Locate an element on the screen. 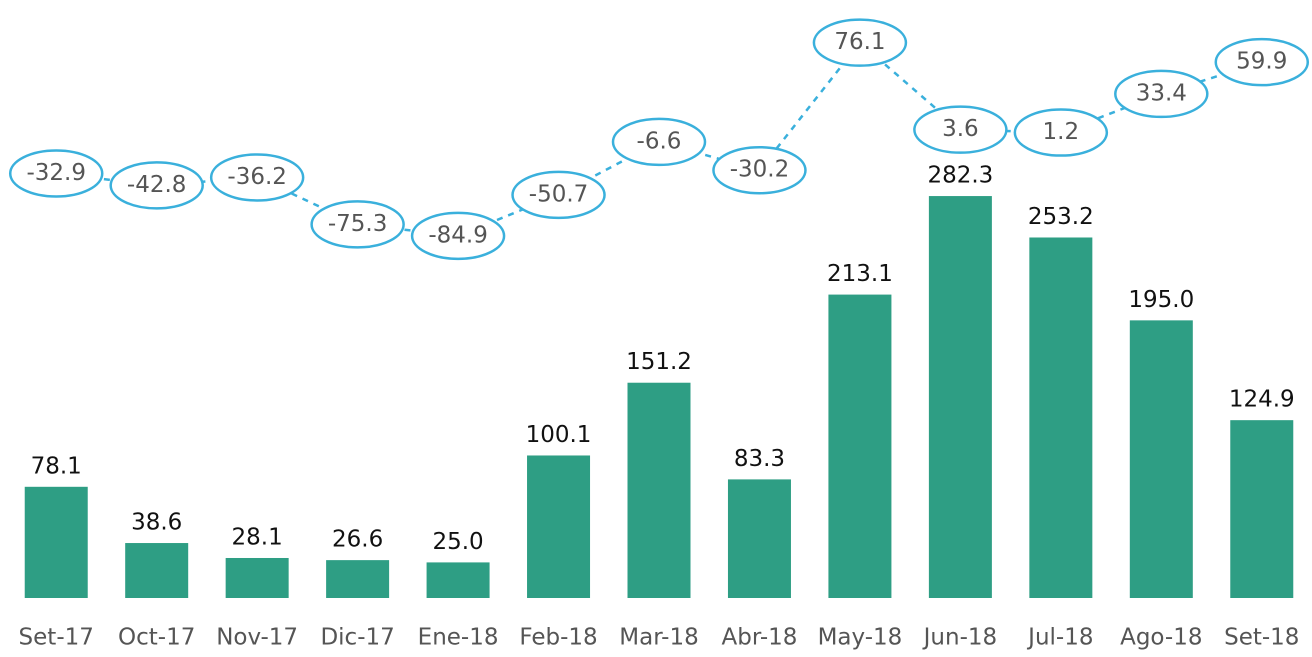  line-label: -42.8 is located at coordinates (157, 185).